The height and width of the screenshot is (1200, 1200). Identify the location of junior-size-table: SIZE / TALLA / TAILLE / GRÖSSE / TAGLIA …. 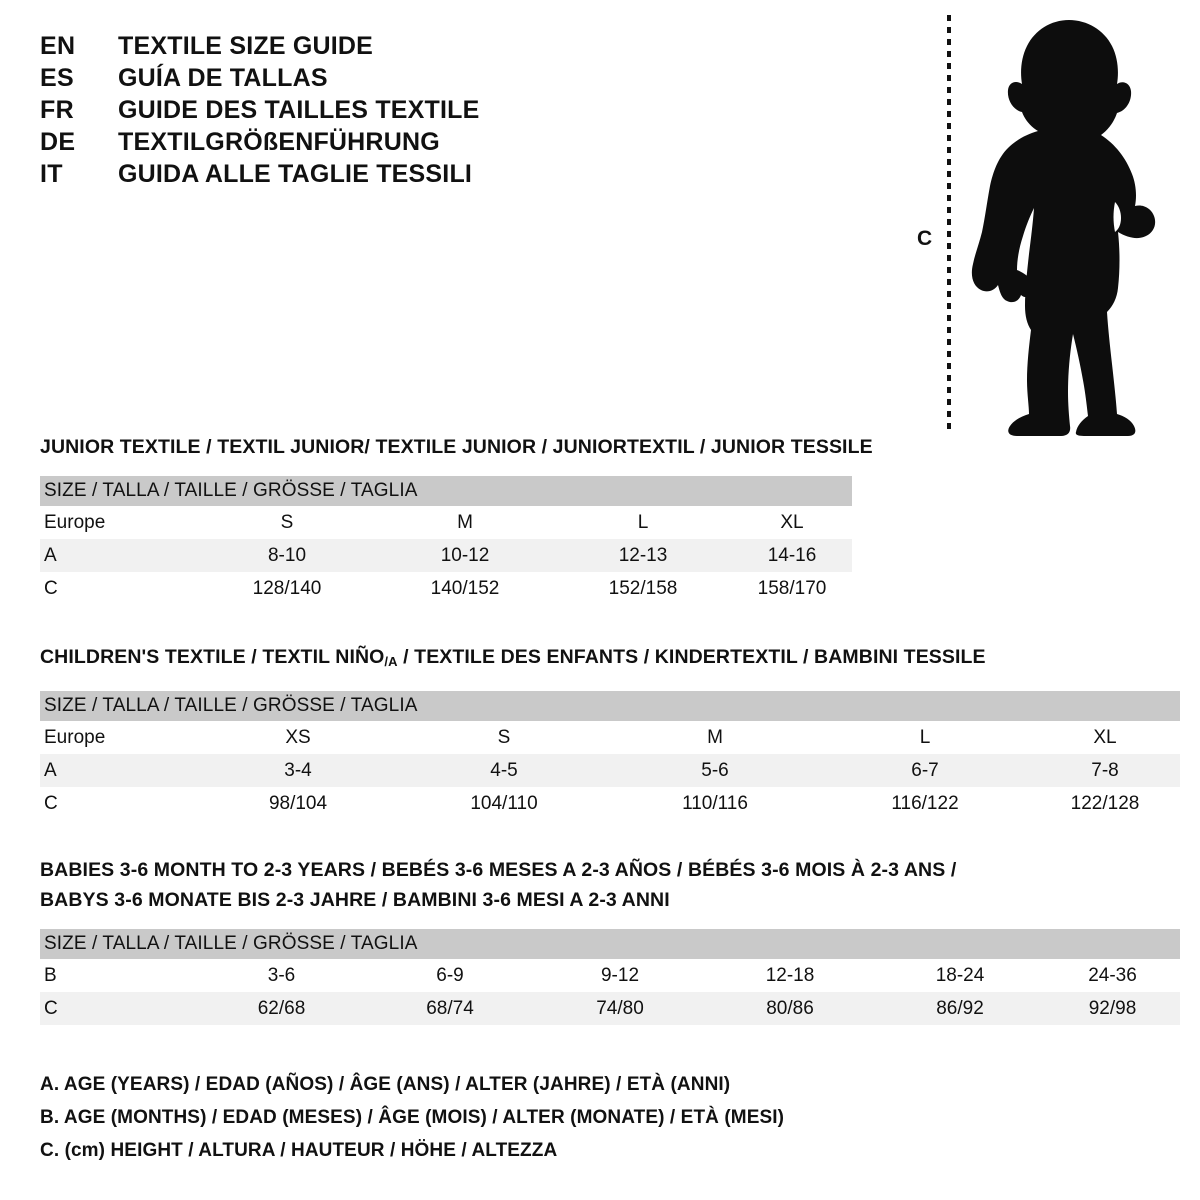
(446, 540).